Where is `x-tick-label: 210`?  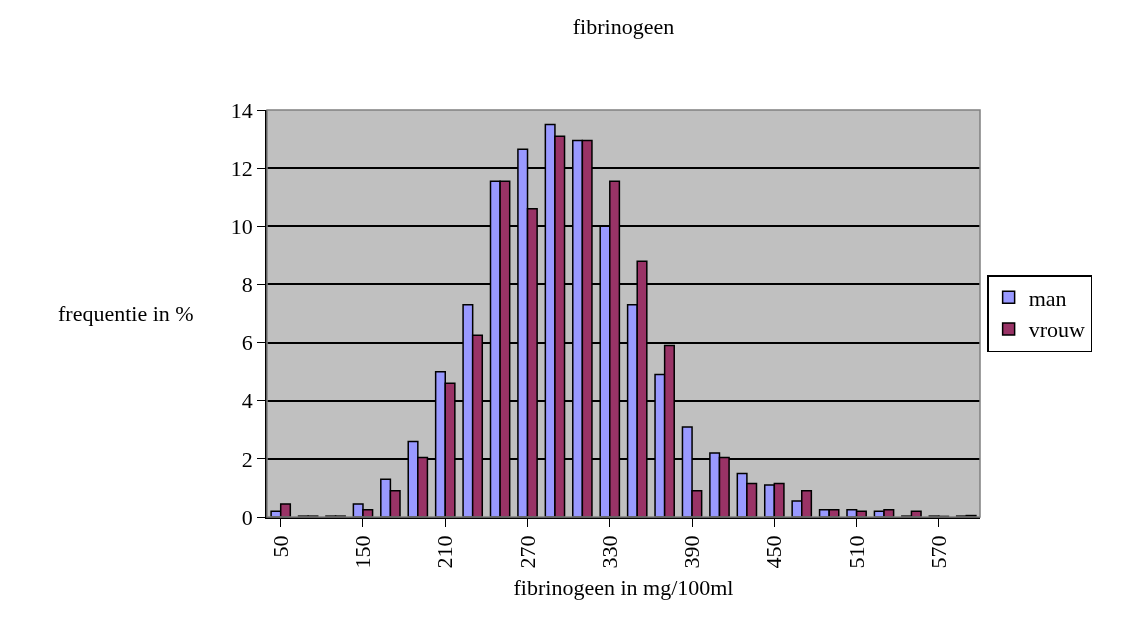 x-tick-label: 210 is located at coordinates (445, 552).